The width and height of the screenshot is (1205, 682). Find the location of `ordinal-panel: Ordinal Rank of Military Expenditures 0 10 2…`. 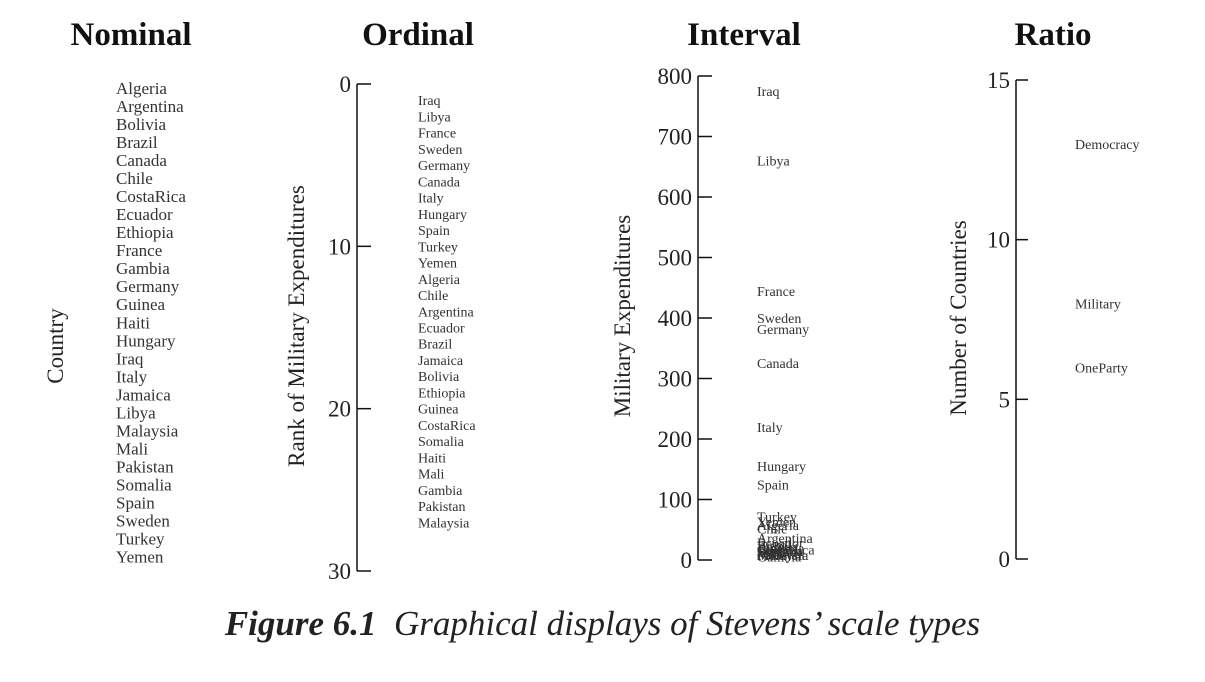

ordinal-panel: Ordinal Rank of Military Expenditures 0 10 2… is located at coordinates (380, 300).